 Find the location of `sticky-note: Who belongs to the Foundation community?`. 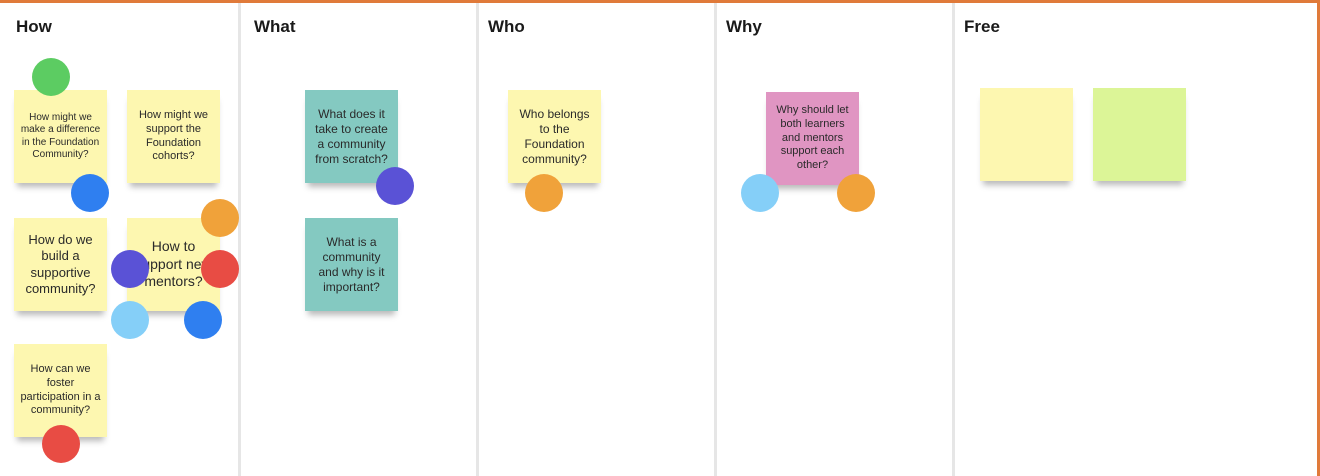

sticky-note: Who belongs to the Foundation community? is located at coordinates (554, 136).